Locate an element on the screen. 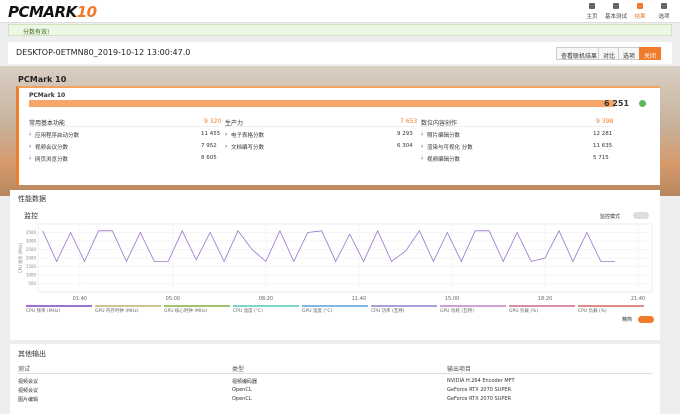  button: 对比 is located at coordinates (609, 53).